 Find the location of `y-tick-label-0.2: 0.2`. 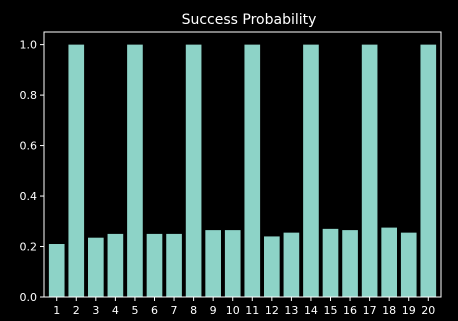

y-tick-label-0.2: 0.2 is located at coordinates (29, 247).